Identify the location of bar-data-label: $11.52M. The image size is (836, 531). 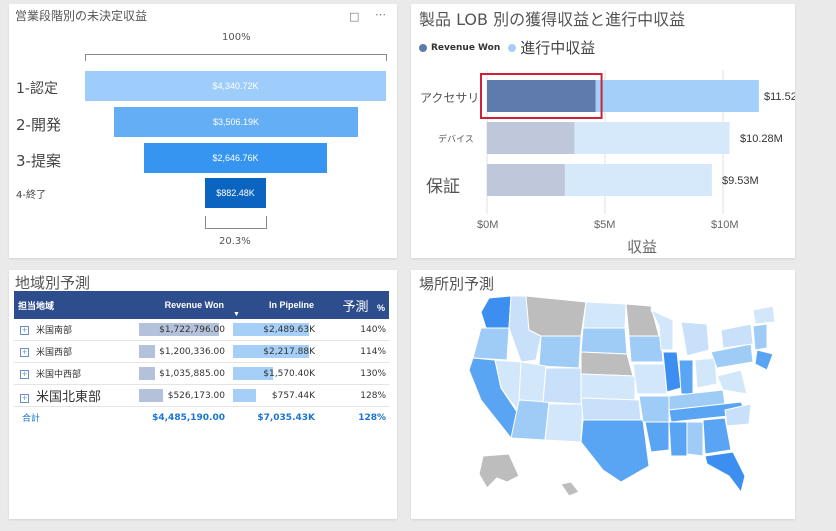
(779, 97).